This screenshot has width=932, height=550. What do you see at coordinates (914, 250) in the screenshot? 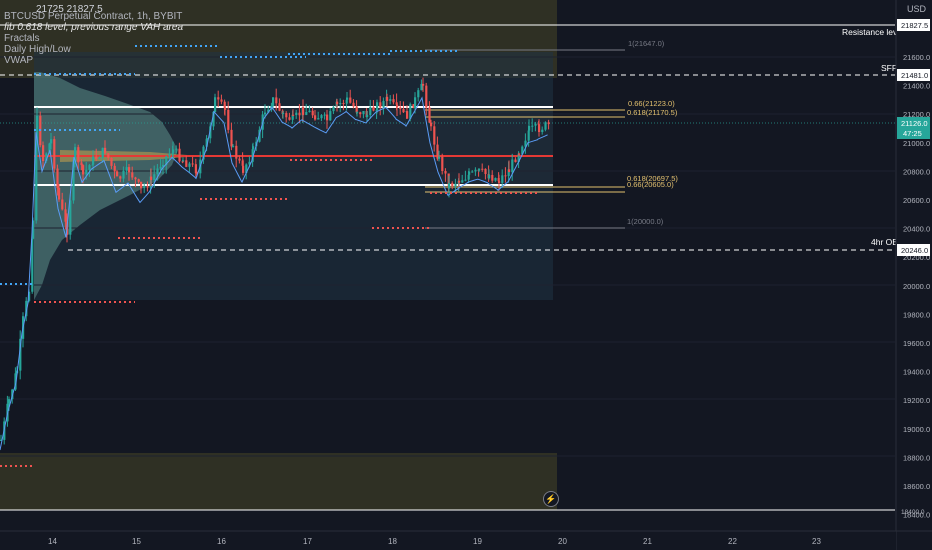
I see `ob-price-text: 20246.0` at bounding box center [914, 250].